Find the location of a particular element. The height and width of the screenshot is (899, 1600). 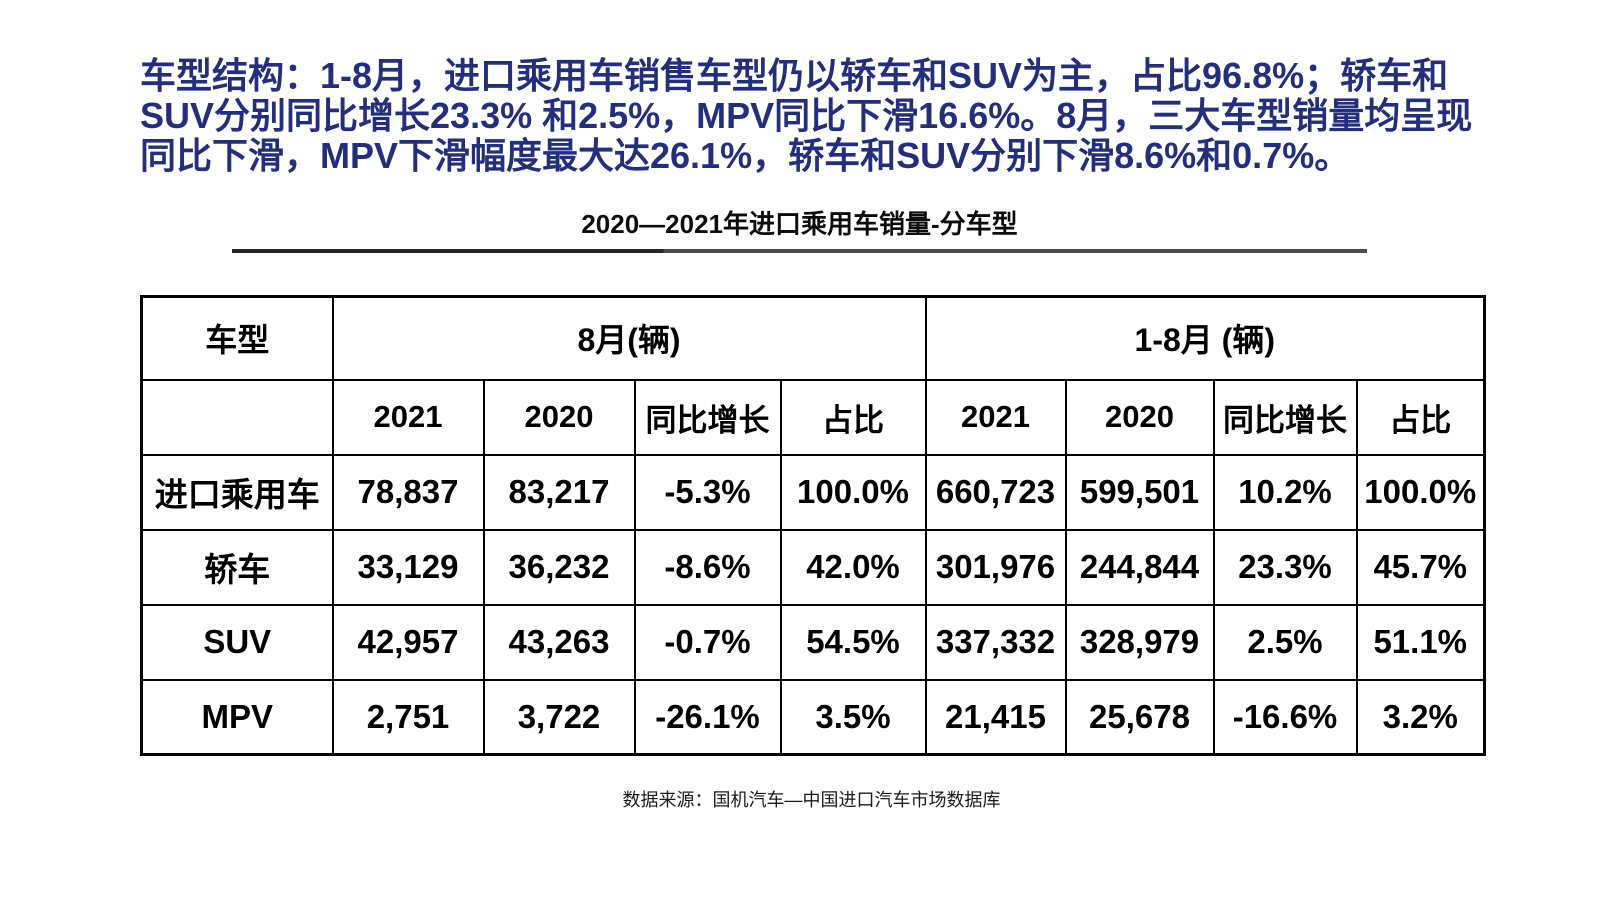

cell-ytd-share: 3.2% is located at coordinates (1420, 717).